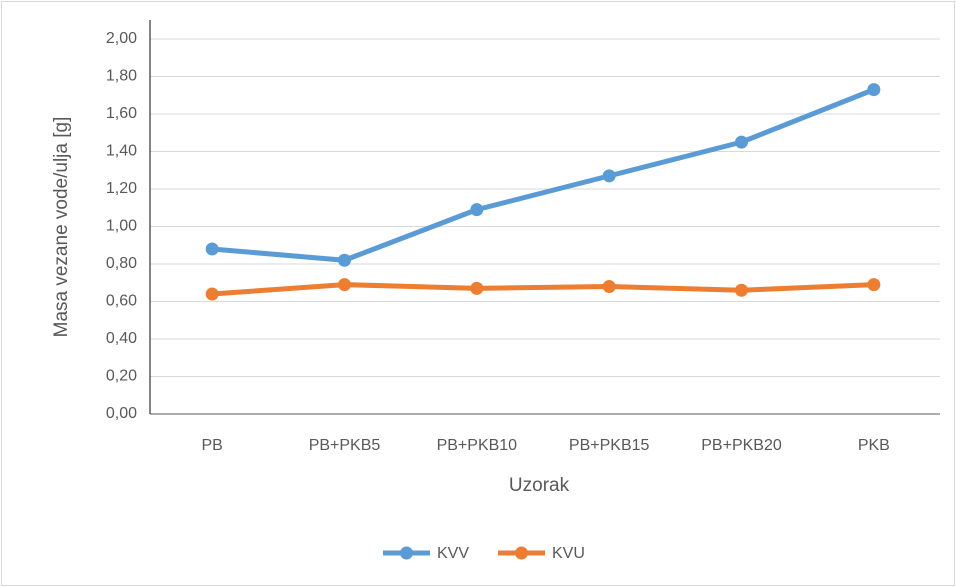 This screenshot has height=587, width=956. I want to click on y-tick-label: 1,60, so click(121, 113).